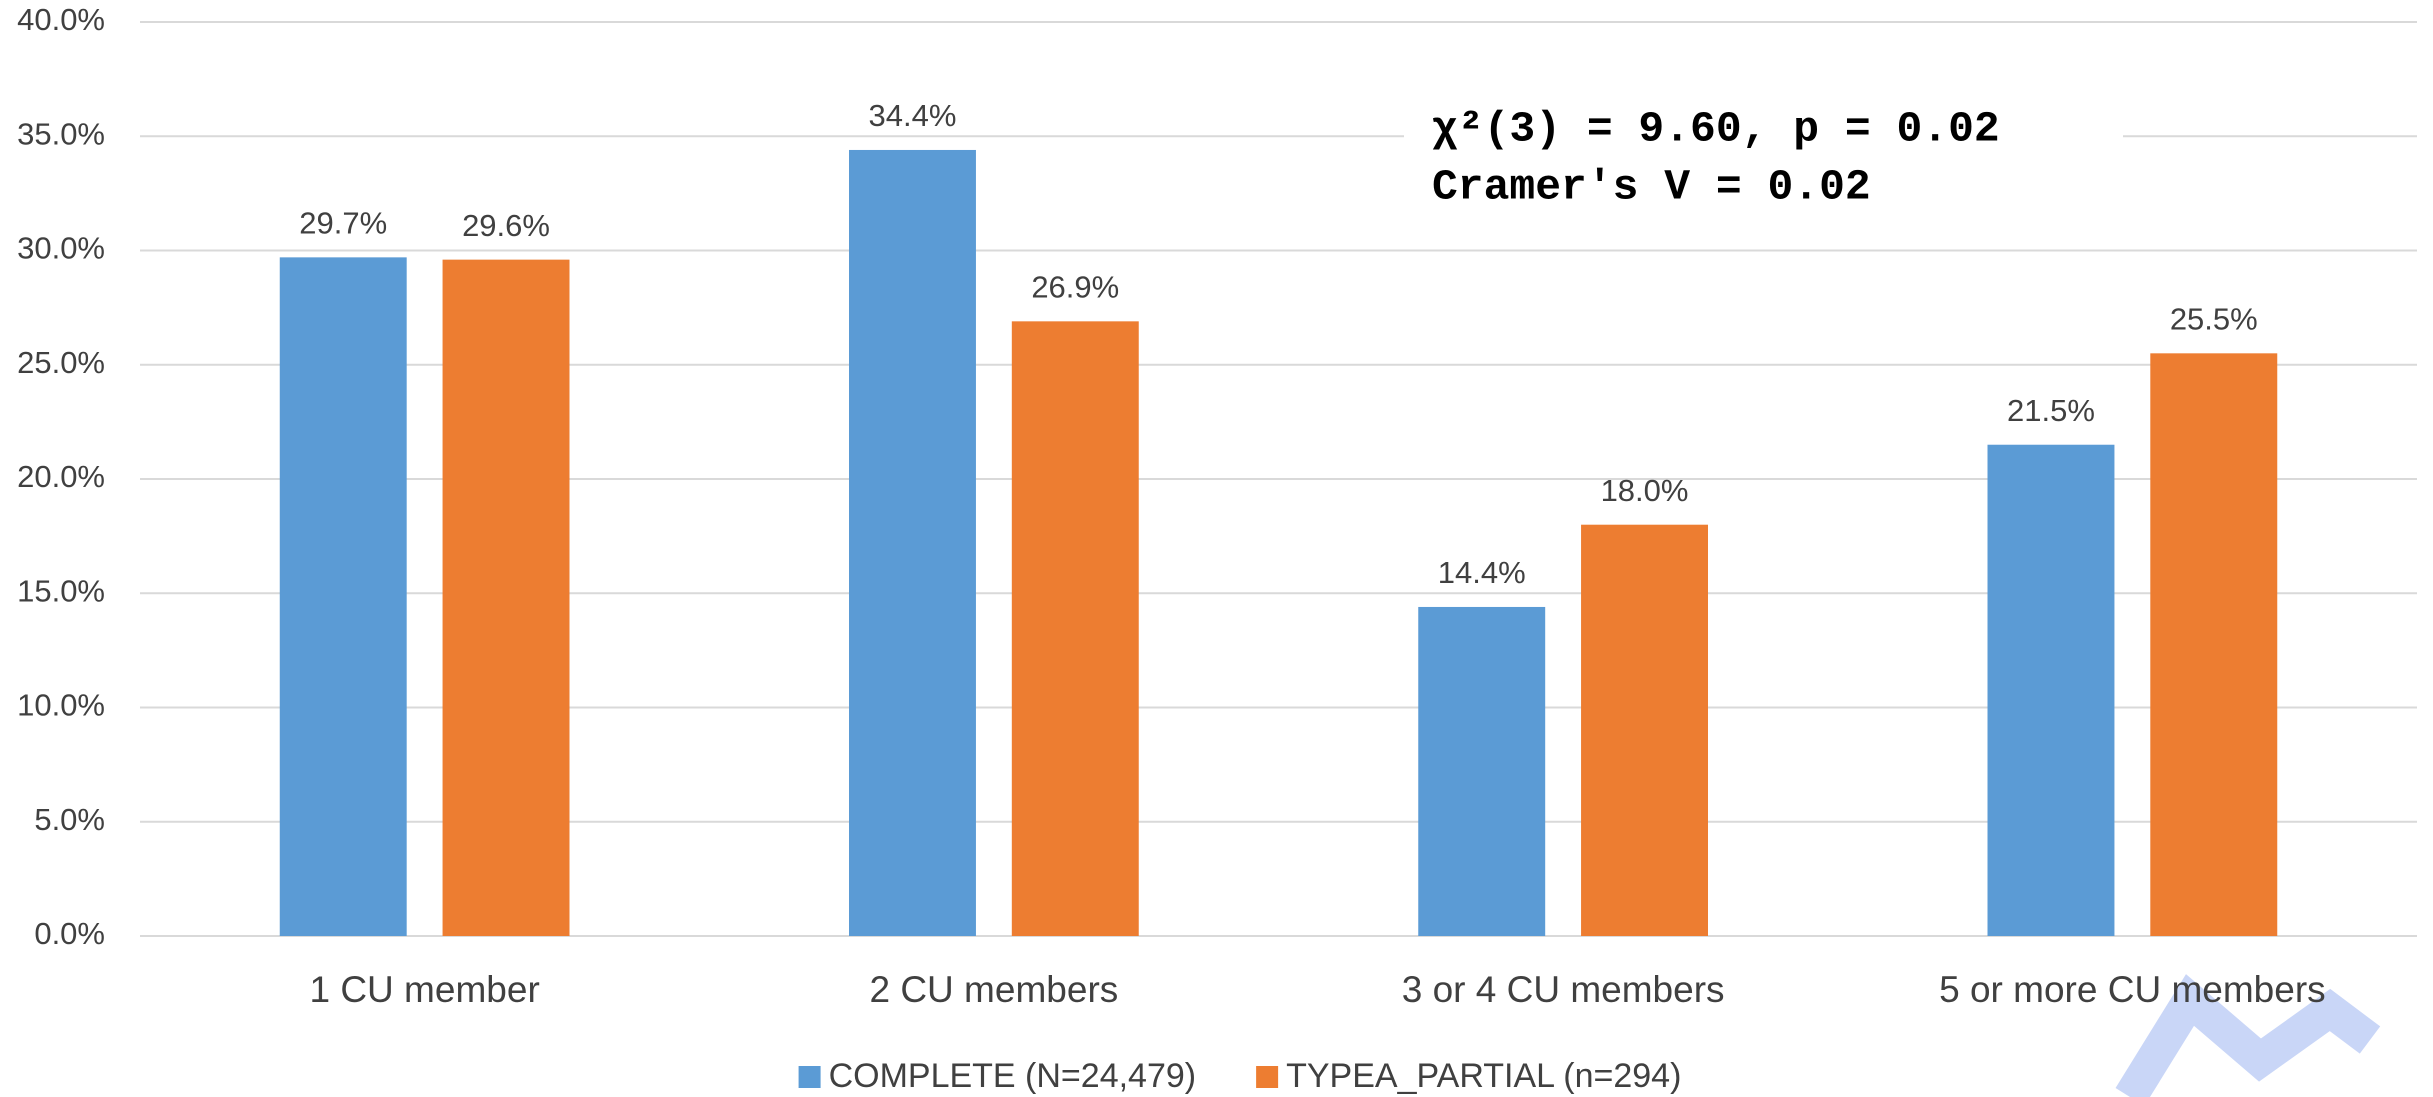 The height and width of the screenshot is (1097, 2433). Describe the element at coordinates (61, 590) in the screenshot. I see `y-tick-label: 15.0%` at that location.